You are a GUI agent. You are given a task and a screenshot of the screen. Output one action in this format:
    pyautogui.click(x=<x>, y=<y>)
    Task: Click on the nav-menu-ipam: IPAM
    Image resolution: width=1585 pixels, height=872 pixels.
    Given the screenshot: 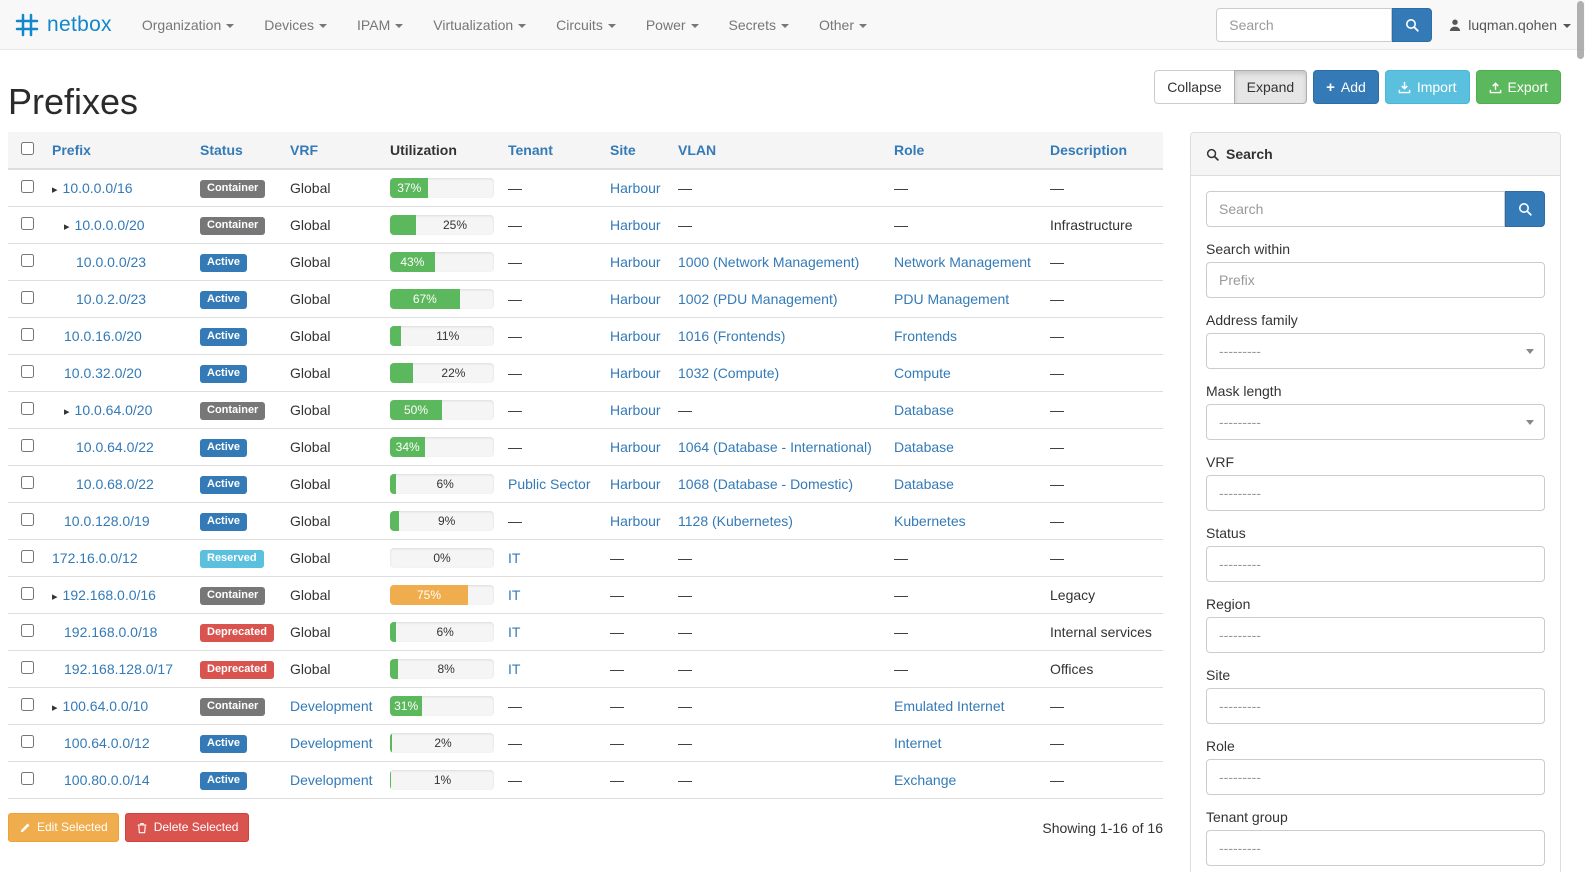 What is the action you would take?
    pyautogui.click(x=380, y=25)
    